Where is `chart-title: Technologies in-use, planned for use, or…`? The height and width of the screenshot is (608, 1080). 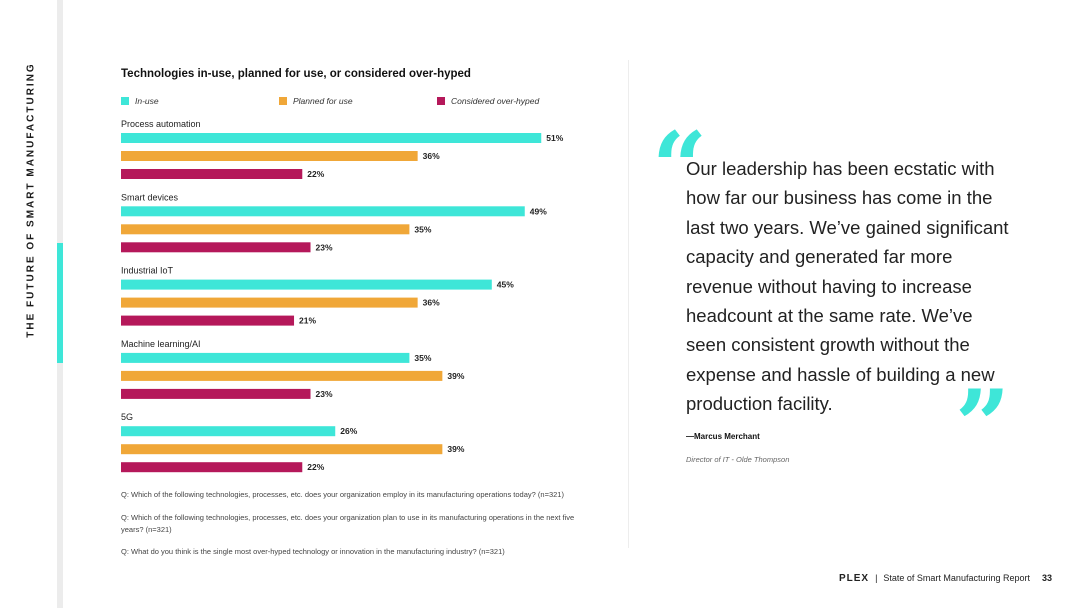
chart-title: Technologies in-use, planned for use, or… is located at coordinates (296, 74).